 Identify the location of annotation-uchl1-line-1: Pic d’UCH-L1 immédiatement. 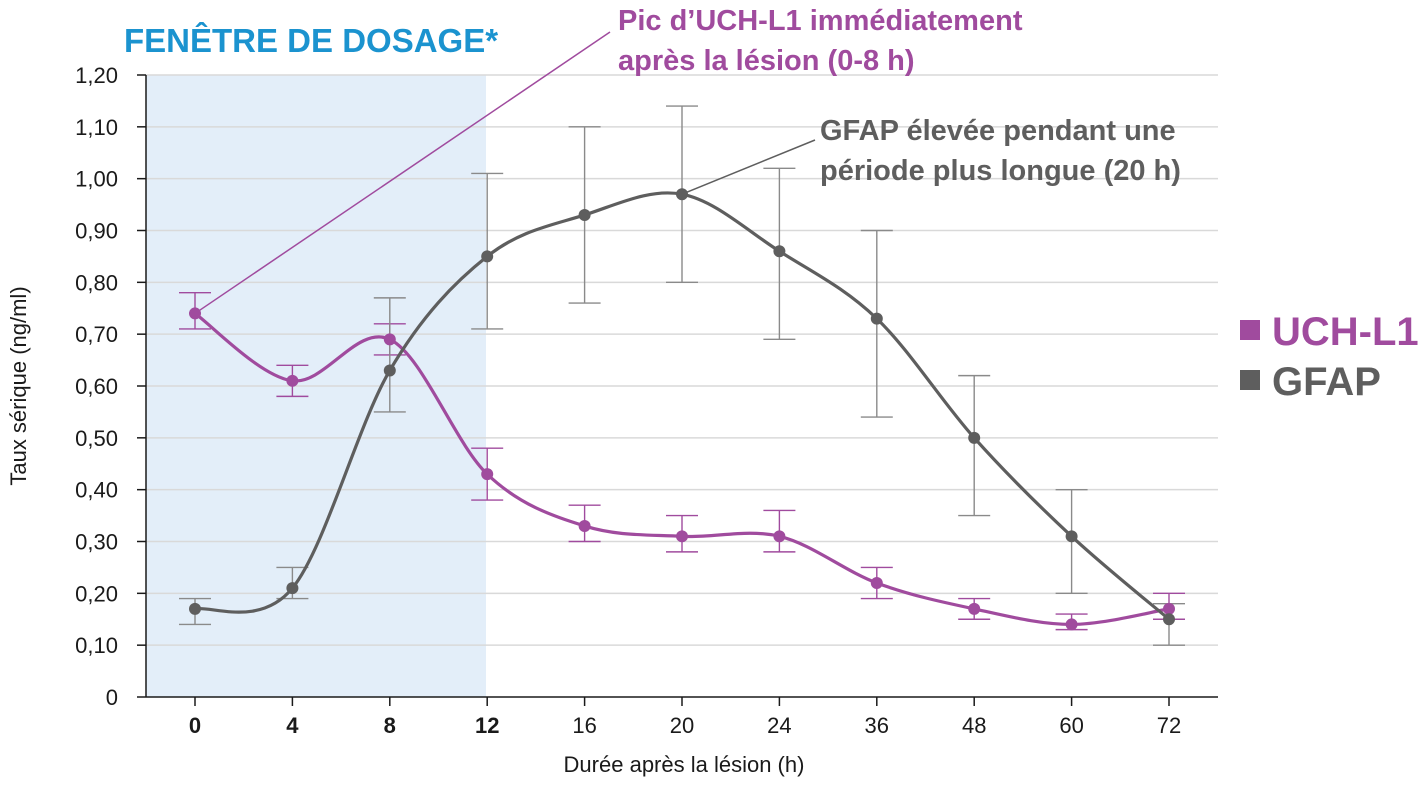
(820, 21).